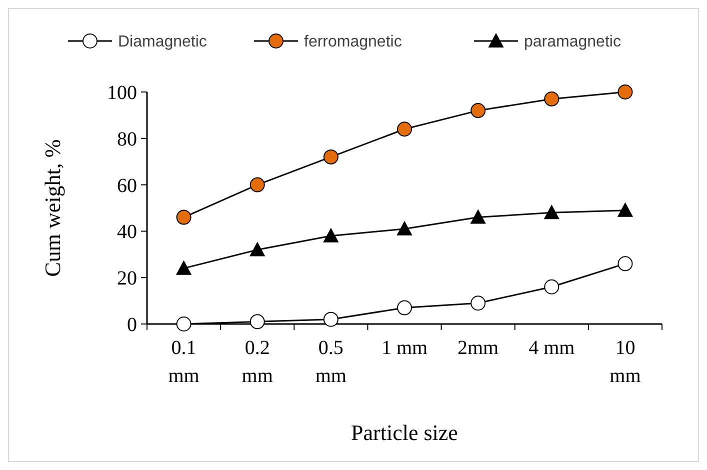  What do you see at coordinates (127, 232) in the screenshot?
I see `y-tick-label: 40` at bounding box center [127, 232].